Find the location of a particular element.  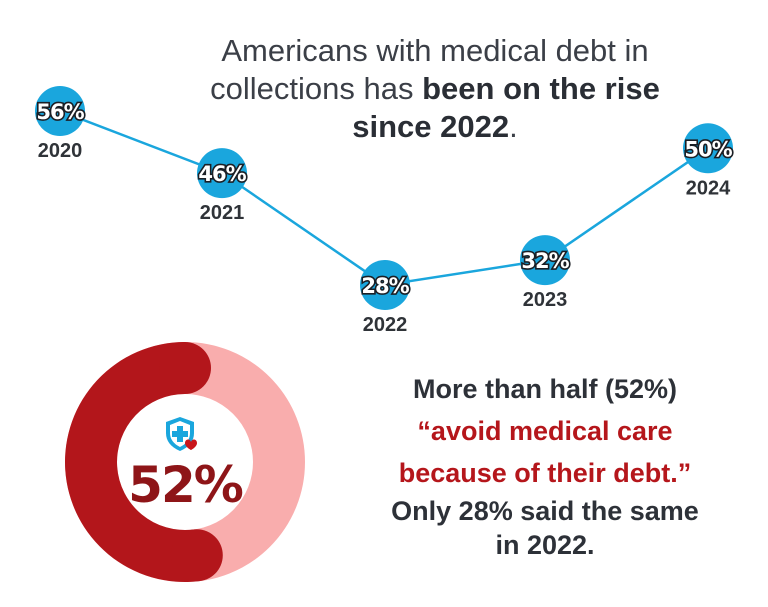

stat-line-5: in 2022. is located at coordinates (545, 545).